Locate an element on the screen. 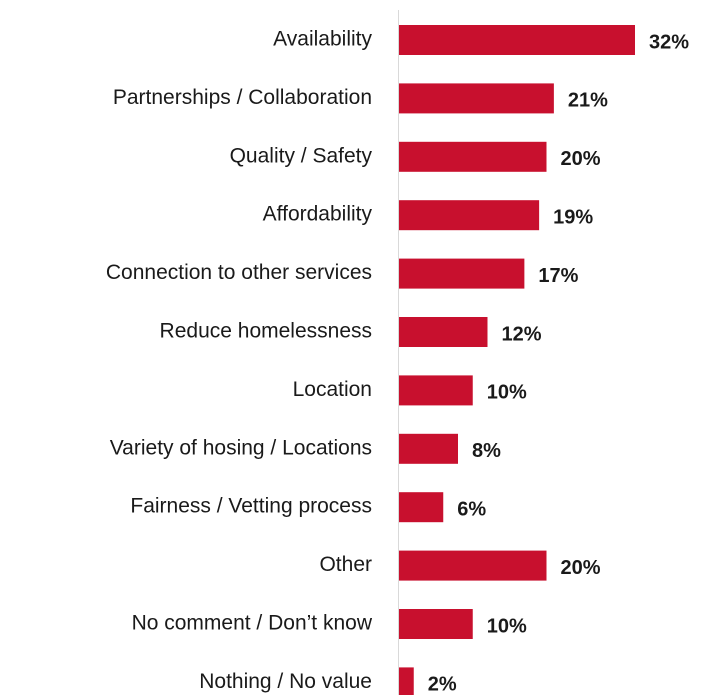 The width and height of the screenshot is (721, 695). category-label: Affordability is located at coordinates (318, 214).